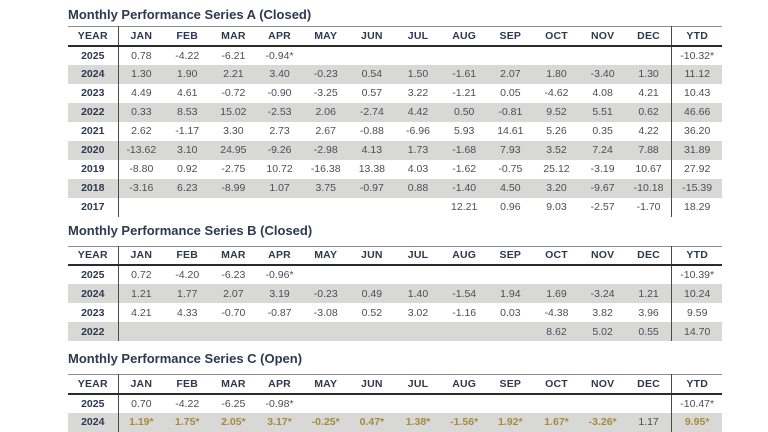 Image resolution: width=768 pixels, height=432 pixels. Describe the element at coordinates (187, 112) in the screenshot. I see `value-cell: 8.53` at that location.